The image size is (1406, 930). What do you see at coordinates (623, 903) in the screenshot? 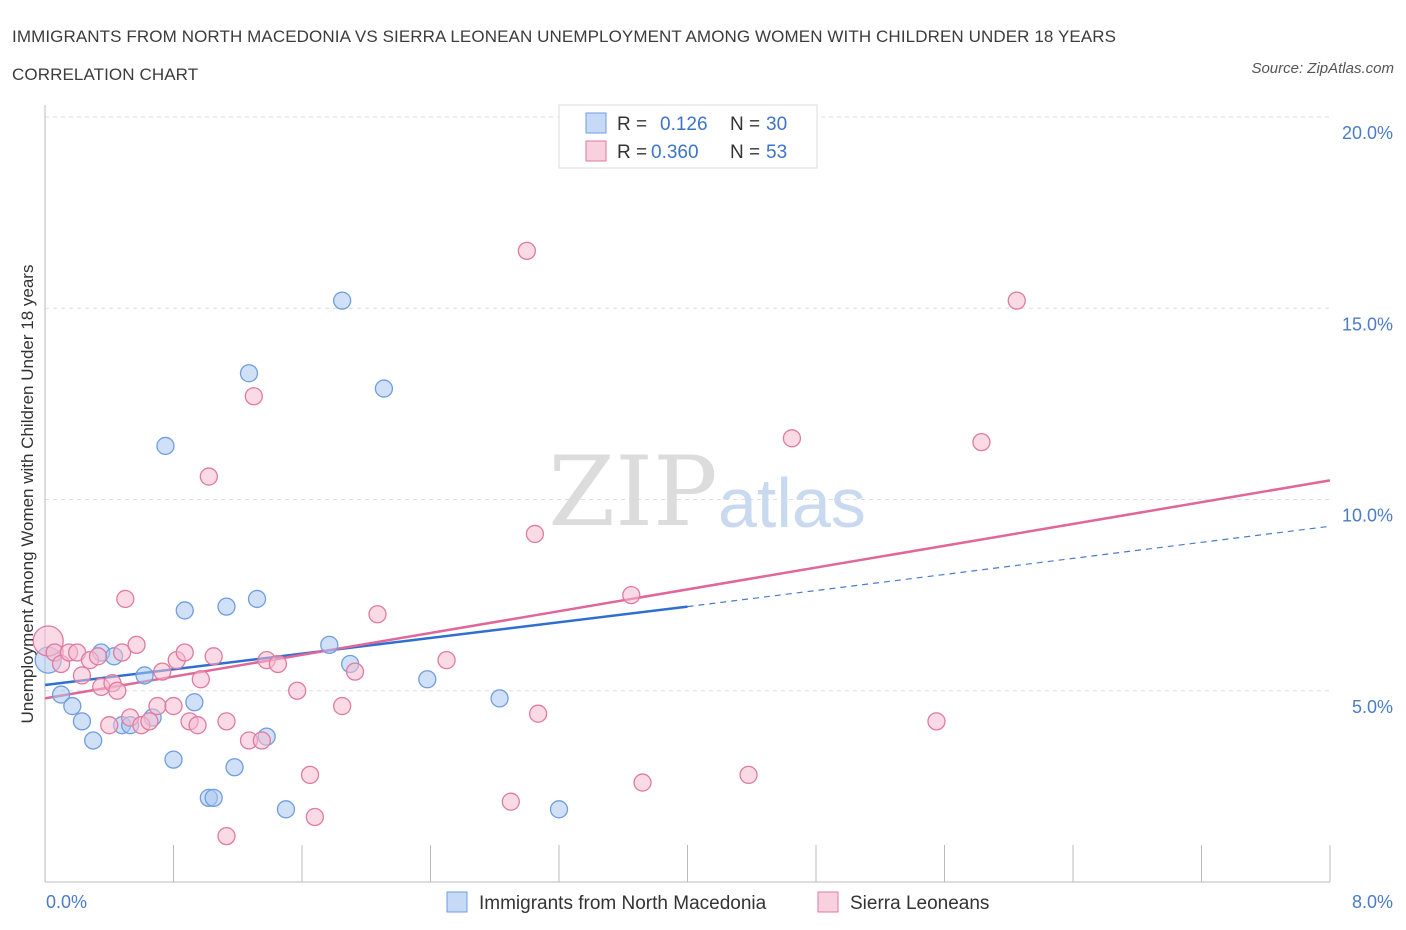
I see `bottom-legend-label-macedonia: Immigrants from North Macedonia` at bounding box center [623, 903].